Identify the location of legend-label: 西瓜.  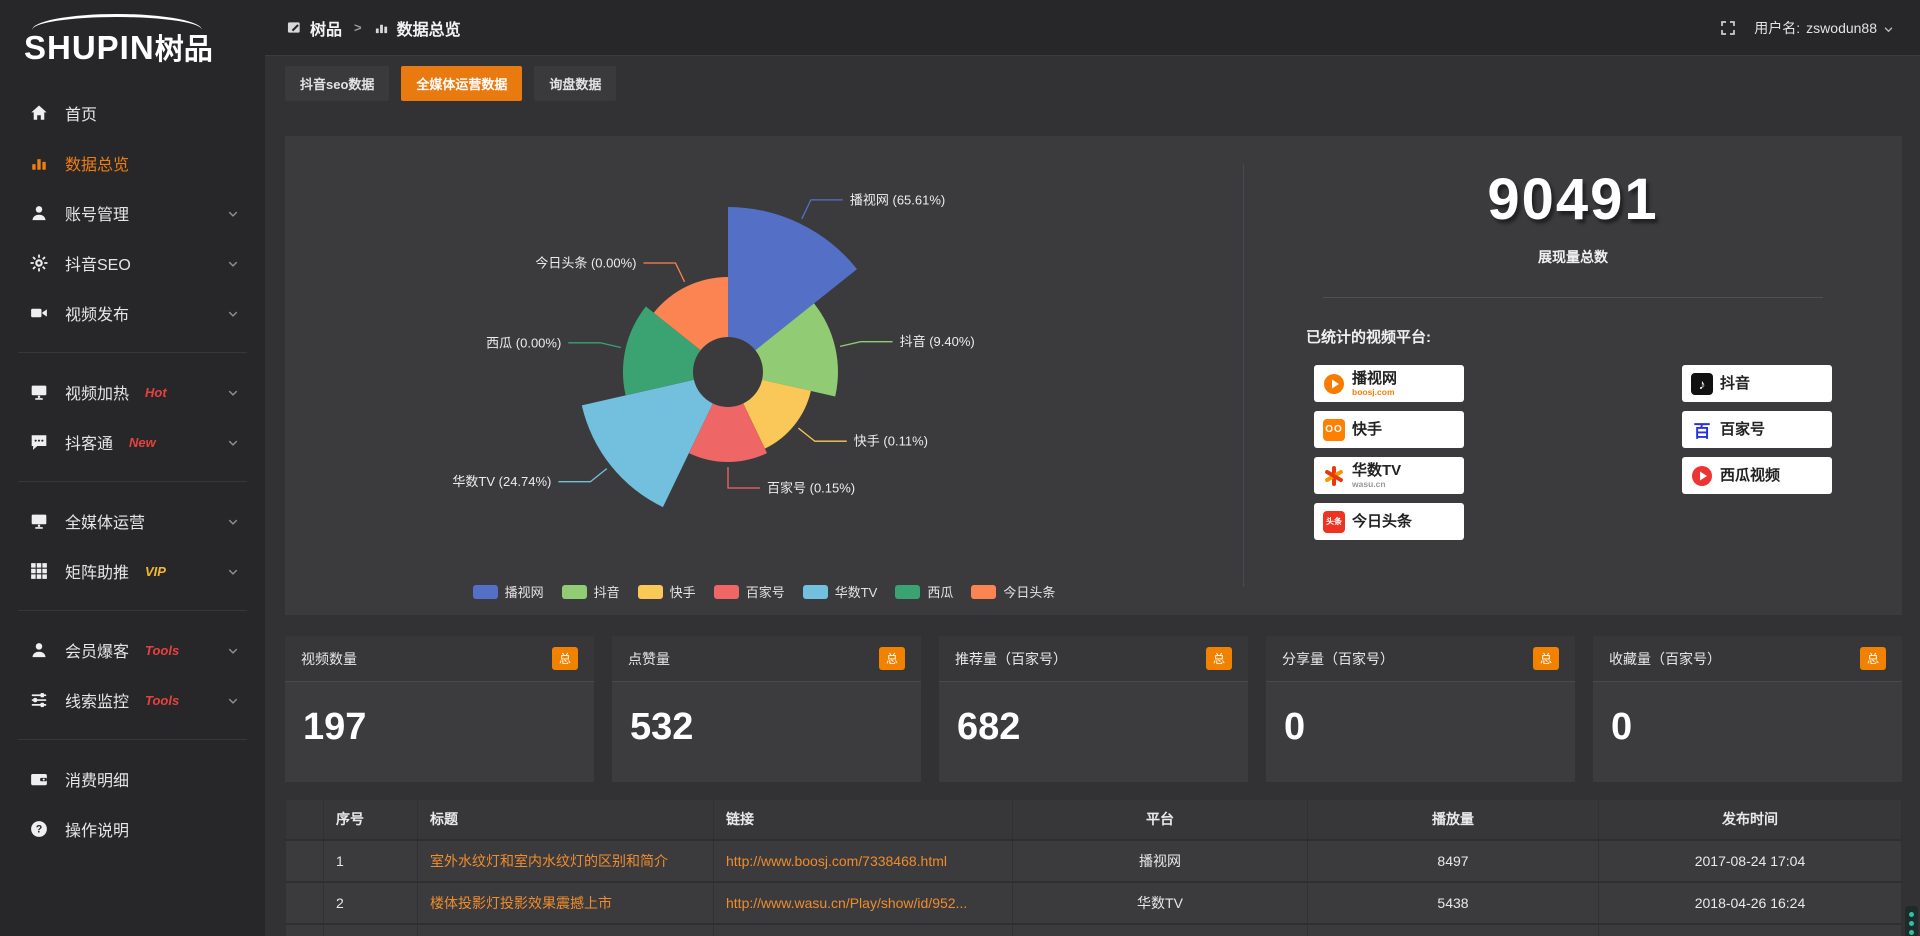
(940, 592).